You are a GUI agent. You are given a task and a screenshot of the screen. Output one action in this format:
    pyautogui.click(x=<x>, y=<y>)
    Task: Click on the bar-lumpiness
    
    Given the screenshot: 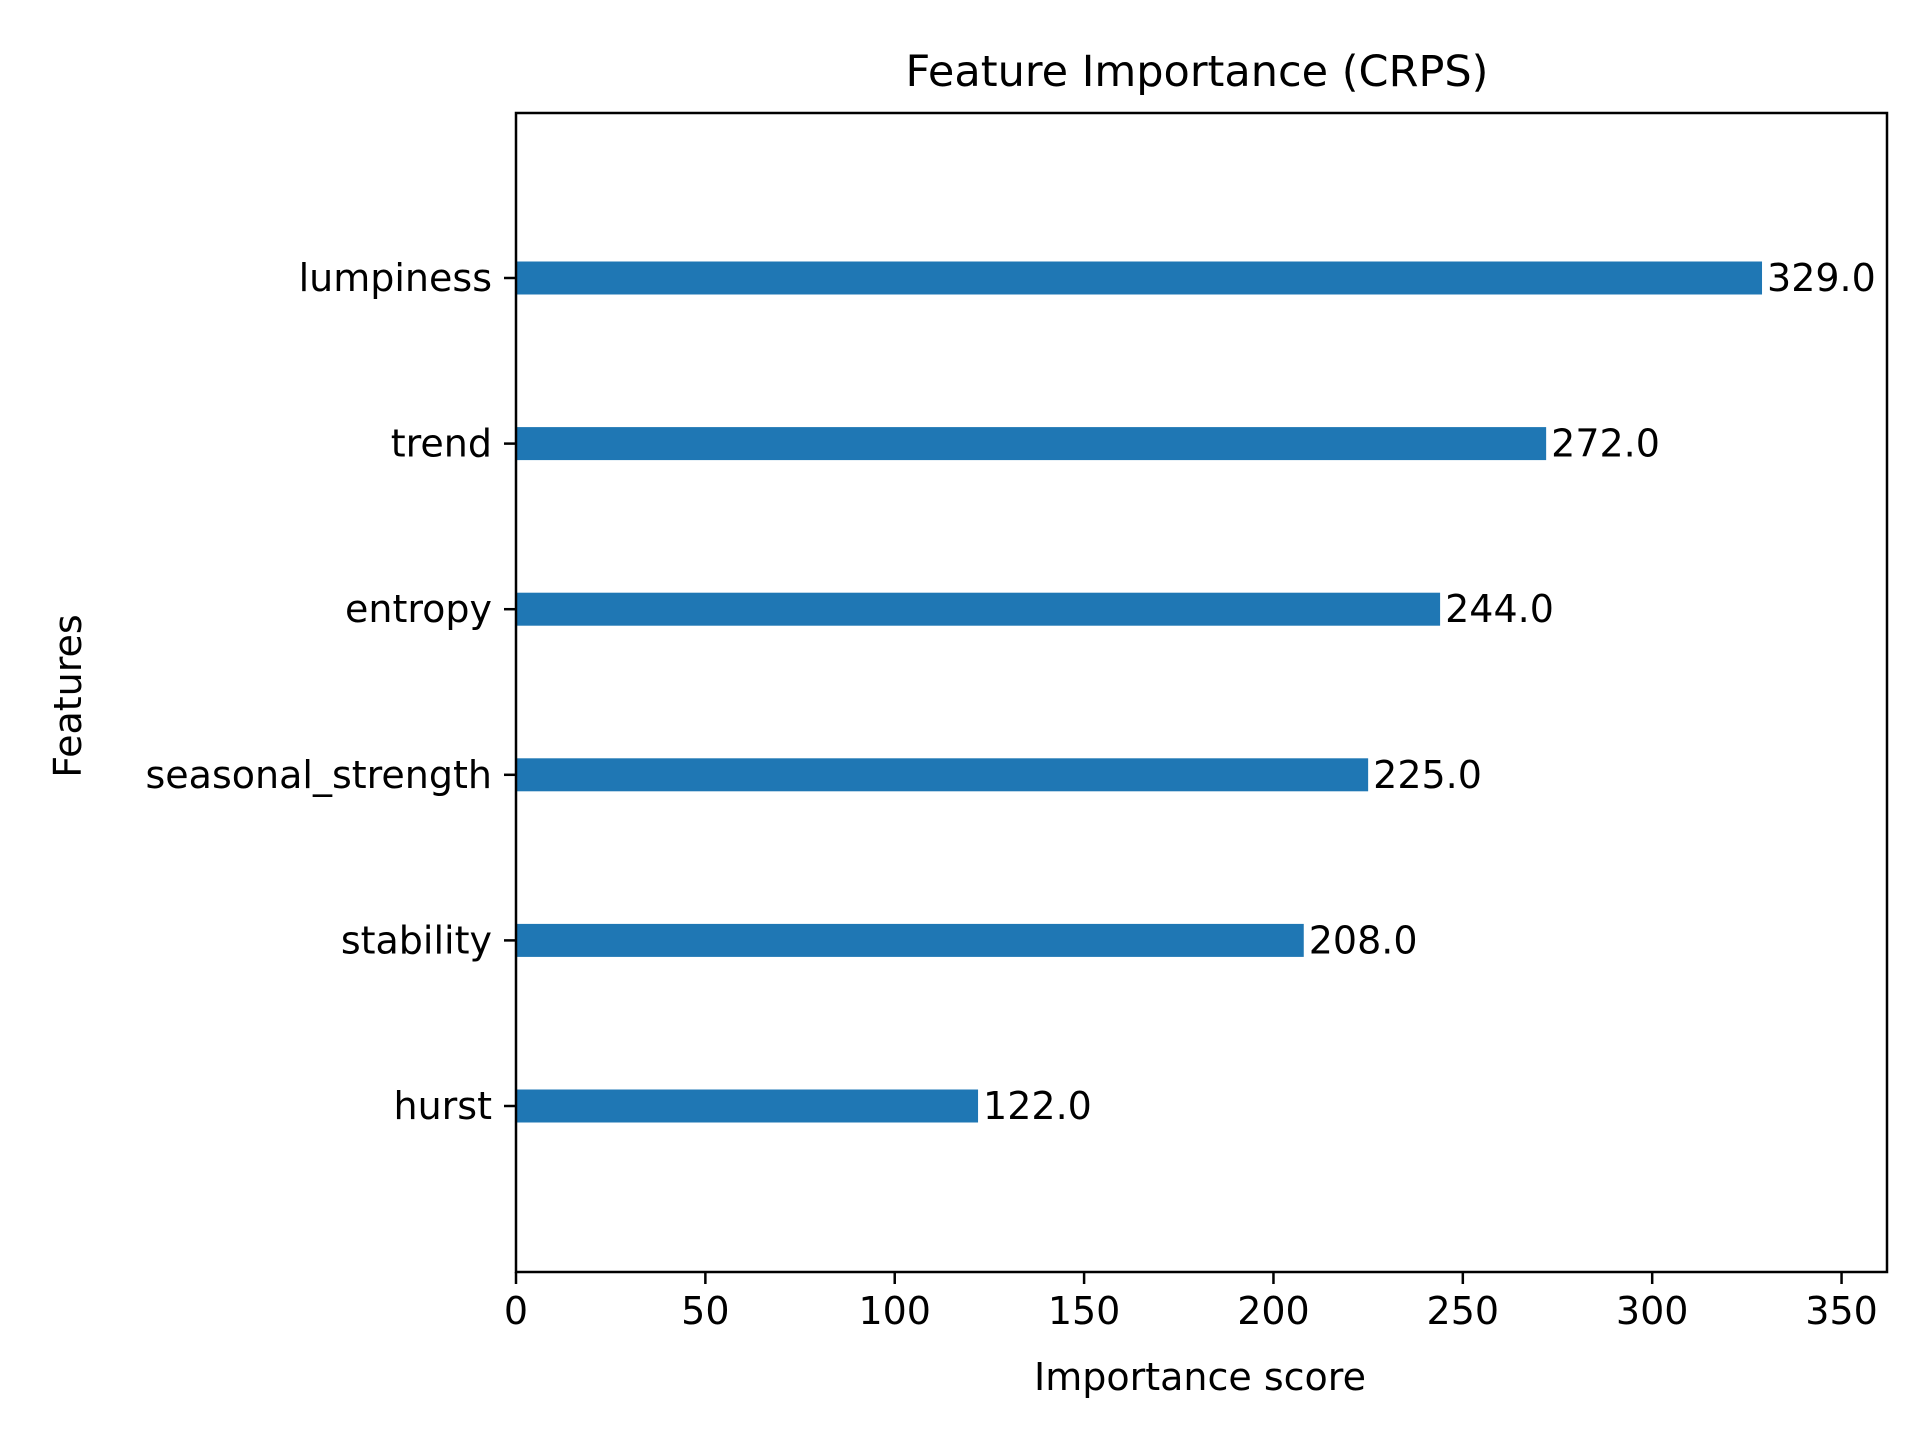 What is the action you would take?
    pyautogui.click(x=1139, y=278)
    